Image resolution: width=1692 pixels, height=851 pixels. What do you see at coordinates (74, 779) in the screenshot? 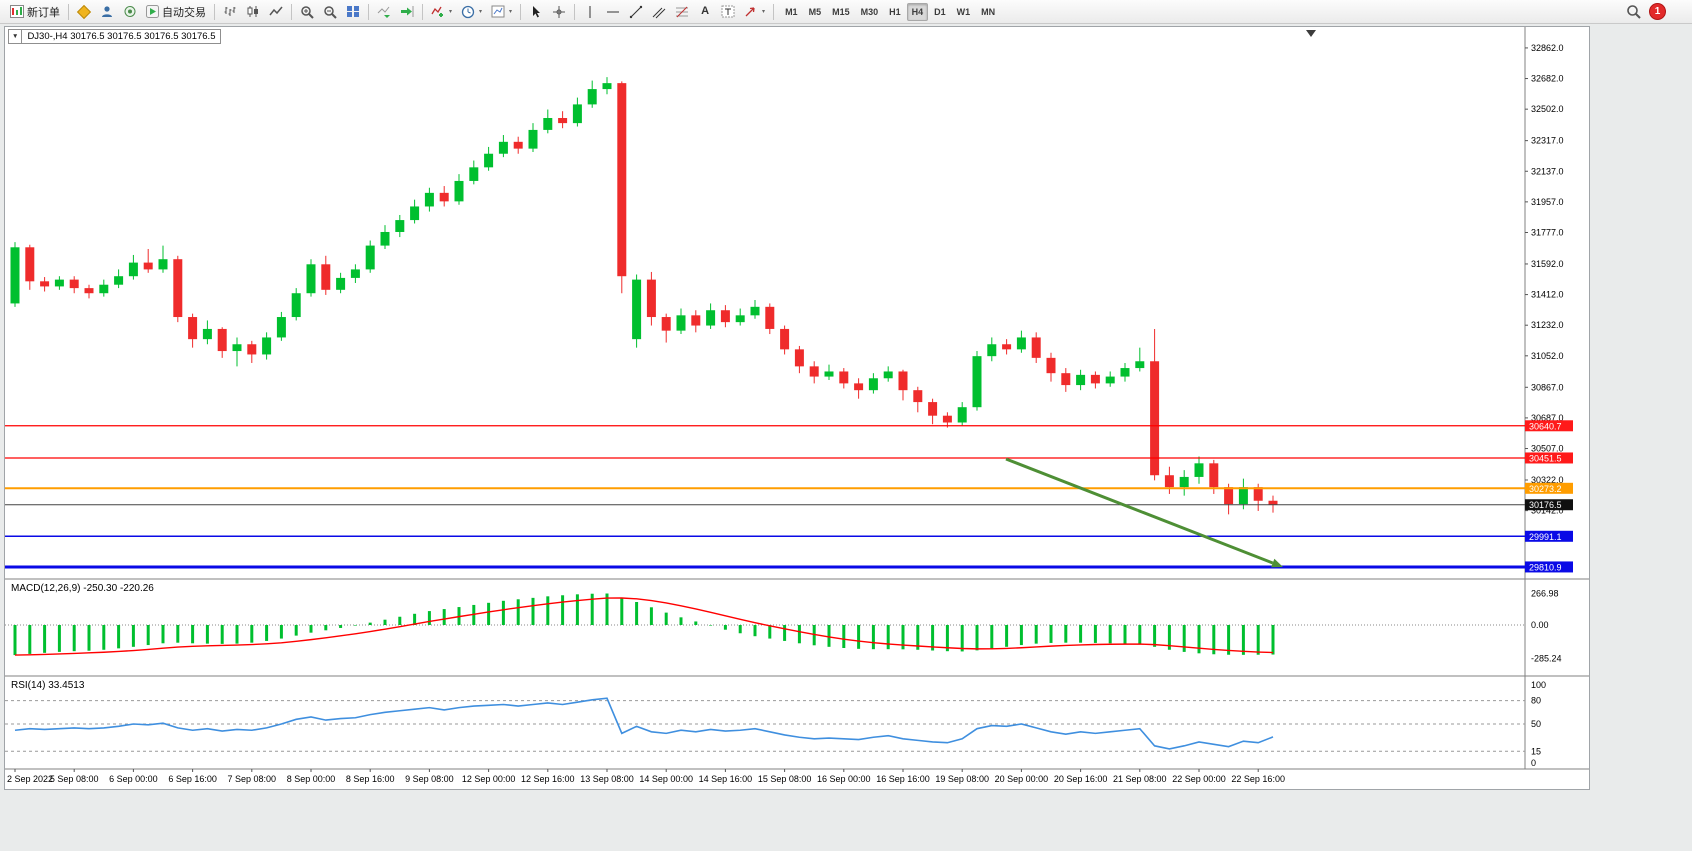
I see `svg-text: 5 Sep 08:00` at bounding box center [74, 779].